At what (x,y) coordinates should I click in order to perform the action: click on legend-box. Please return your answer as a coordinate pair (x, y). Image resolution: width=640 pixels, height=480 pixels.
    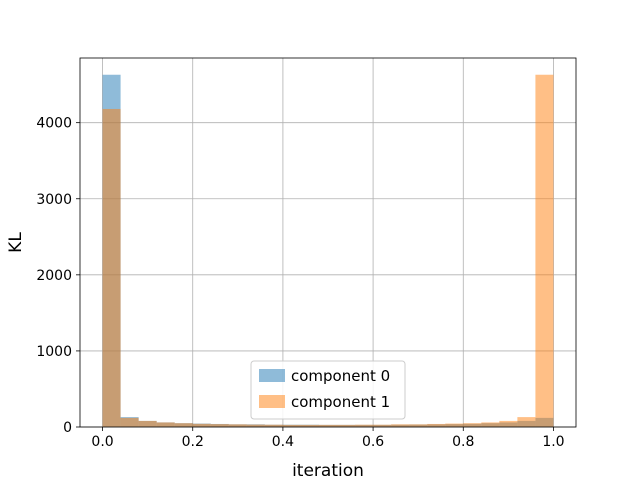
    Looking at the image, I should click on (328, 390).